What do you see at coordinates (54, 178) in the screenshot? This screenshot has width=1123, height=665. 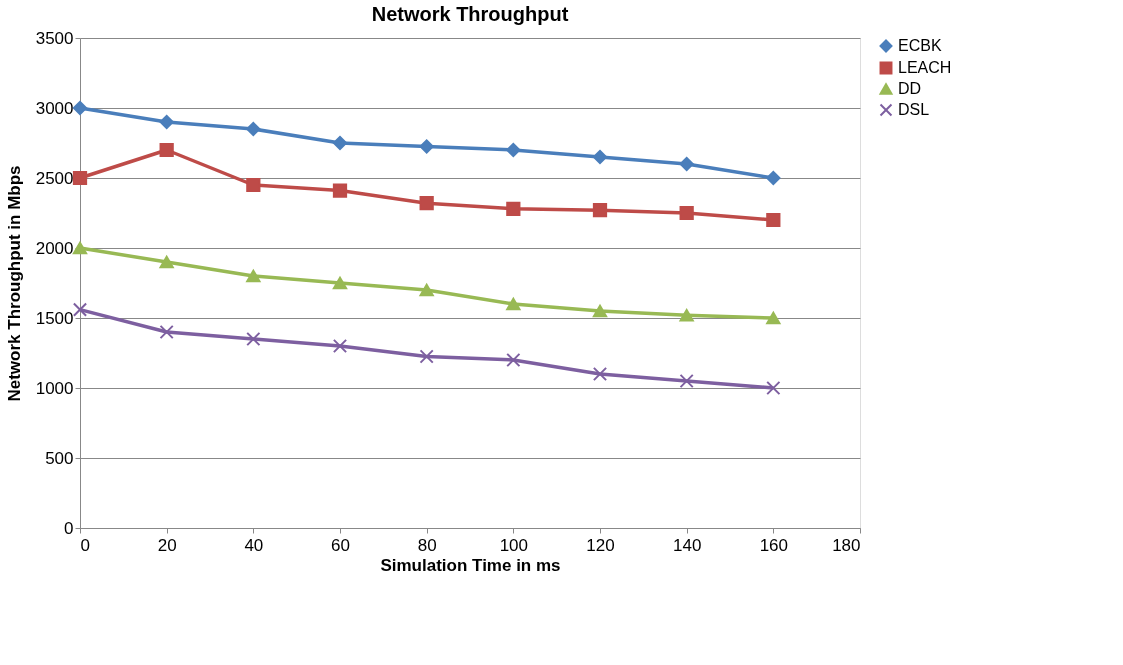 I see `y-tick-label: 2500` at bounding box center [54, 178].